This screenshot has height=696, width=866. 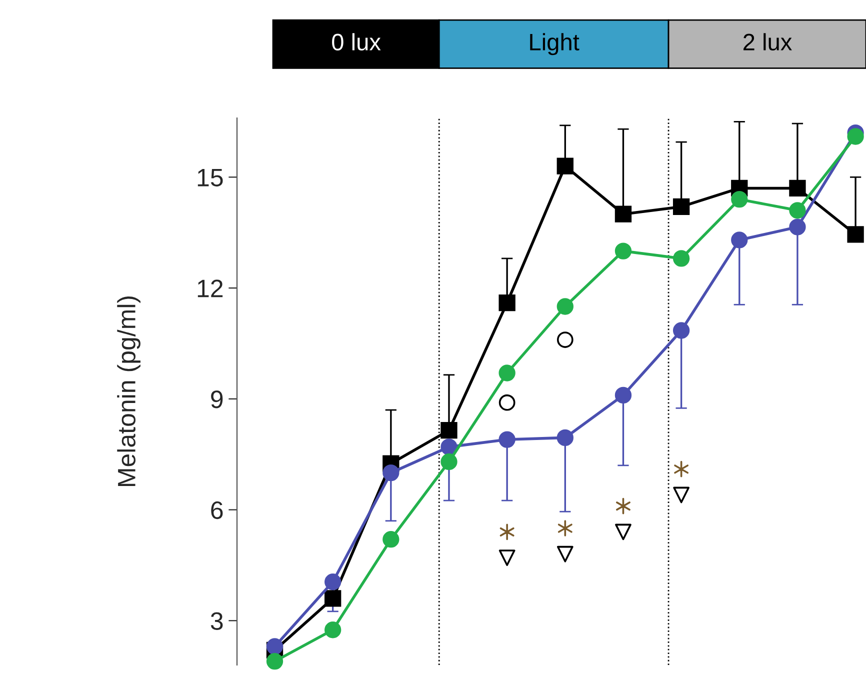 What do you see at coordinates (210, 289) in the screenshot?
I see `y-tick-label: 12` at bounding box center [210, 289].